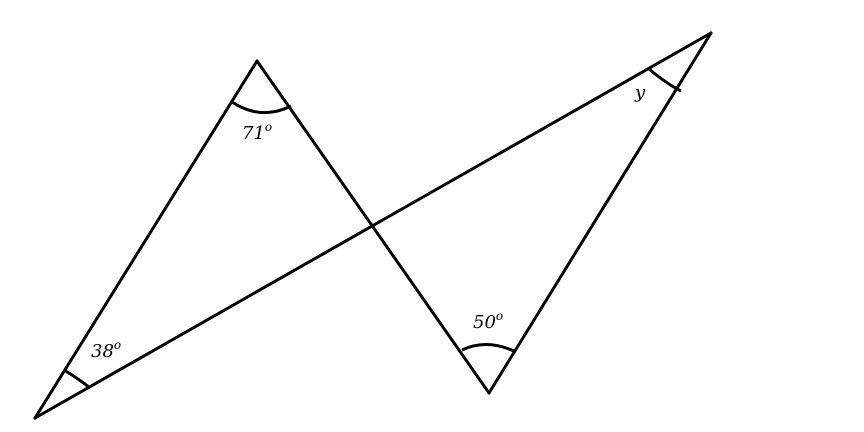 Image resolution: width=864 pixels, height=432 pixels. What do you see at coordinates (261, 107) in the screenshot?
I see `angle-arc-top` at bounding box center [261, 107].